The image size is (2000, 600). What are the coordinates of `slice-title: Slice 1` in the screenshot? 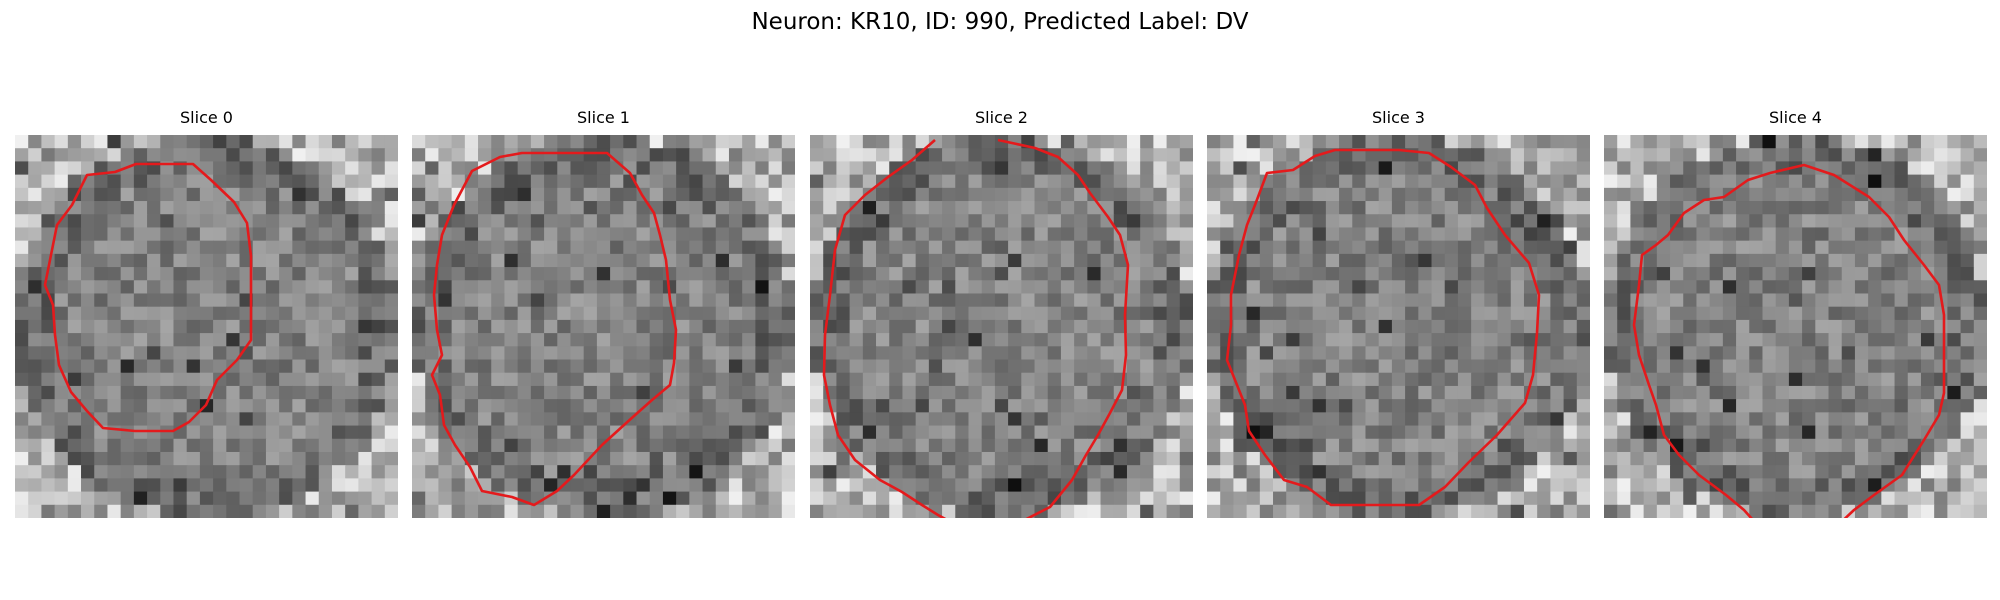 It's located at (603, 117).